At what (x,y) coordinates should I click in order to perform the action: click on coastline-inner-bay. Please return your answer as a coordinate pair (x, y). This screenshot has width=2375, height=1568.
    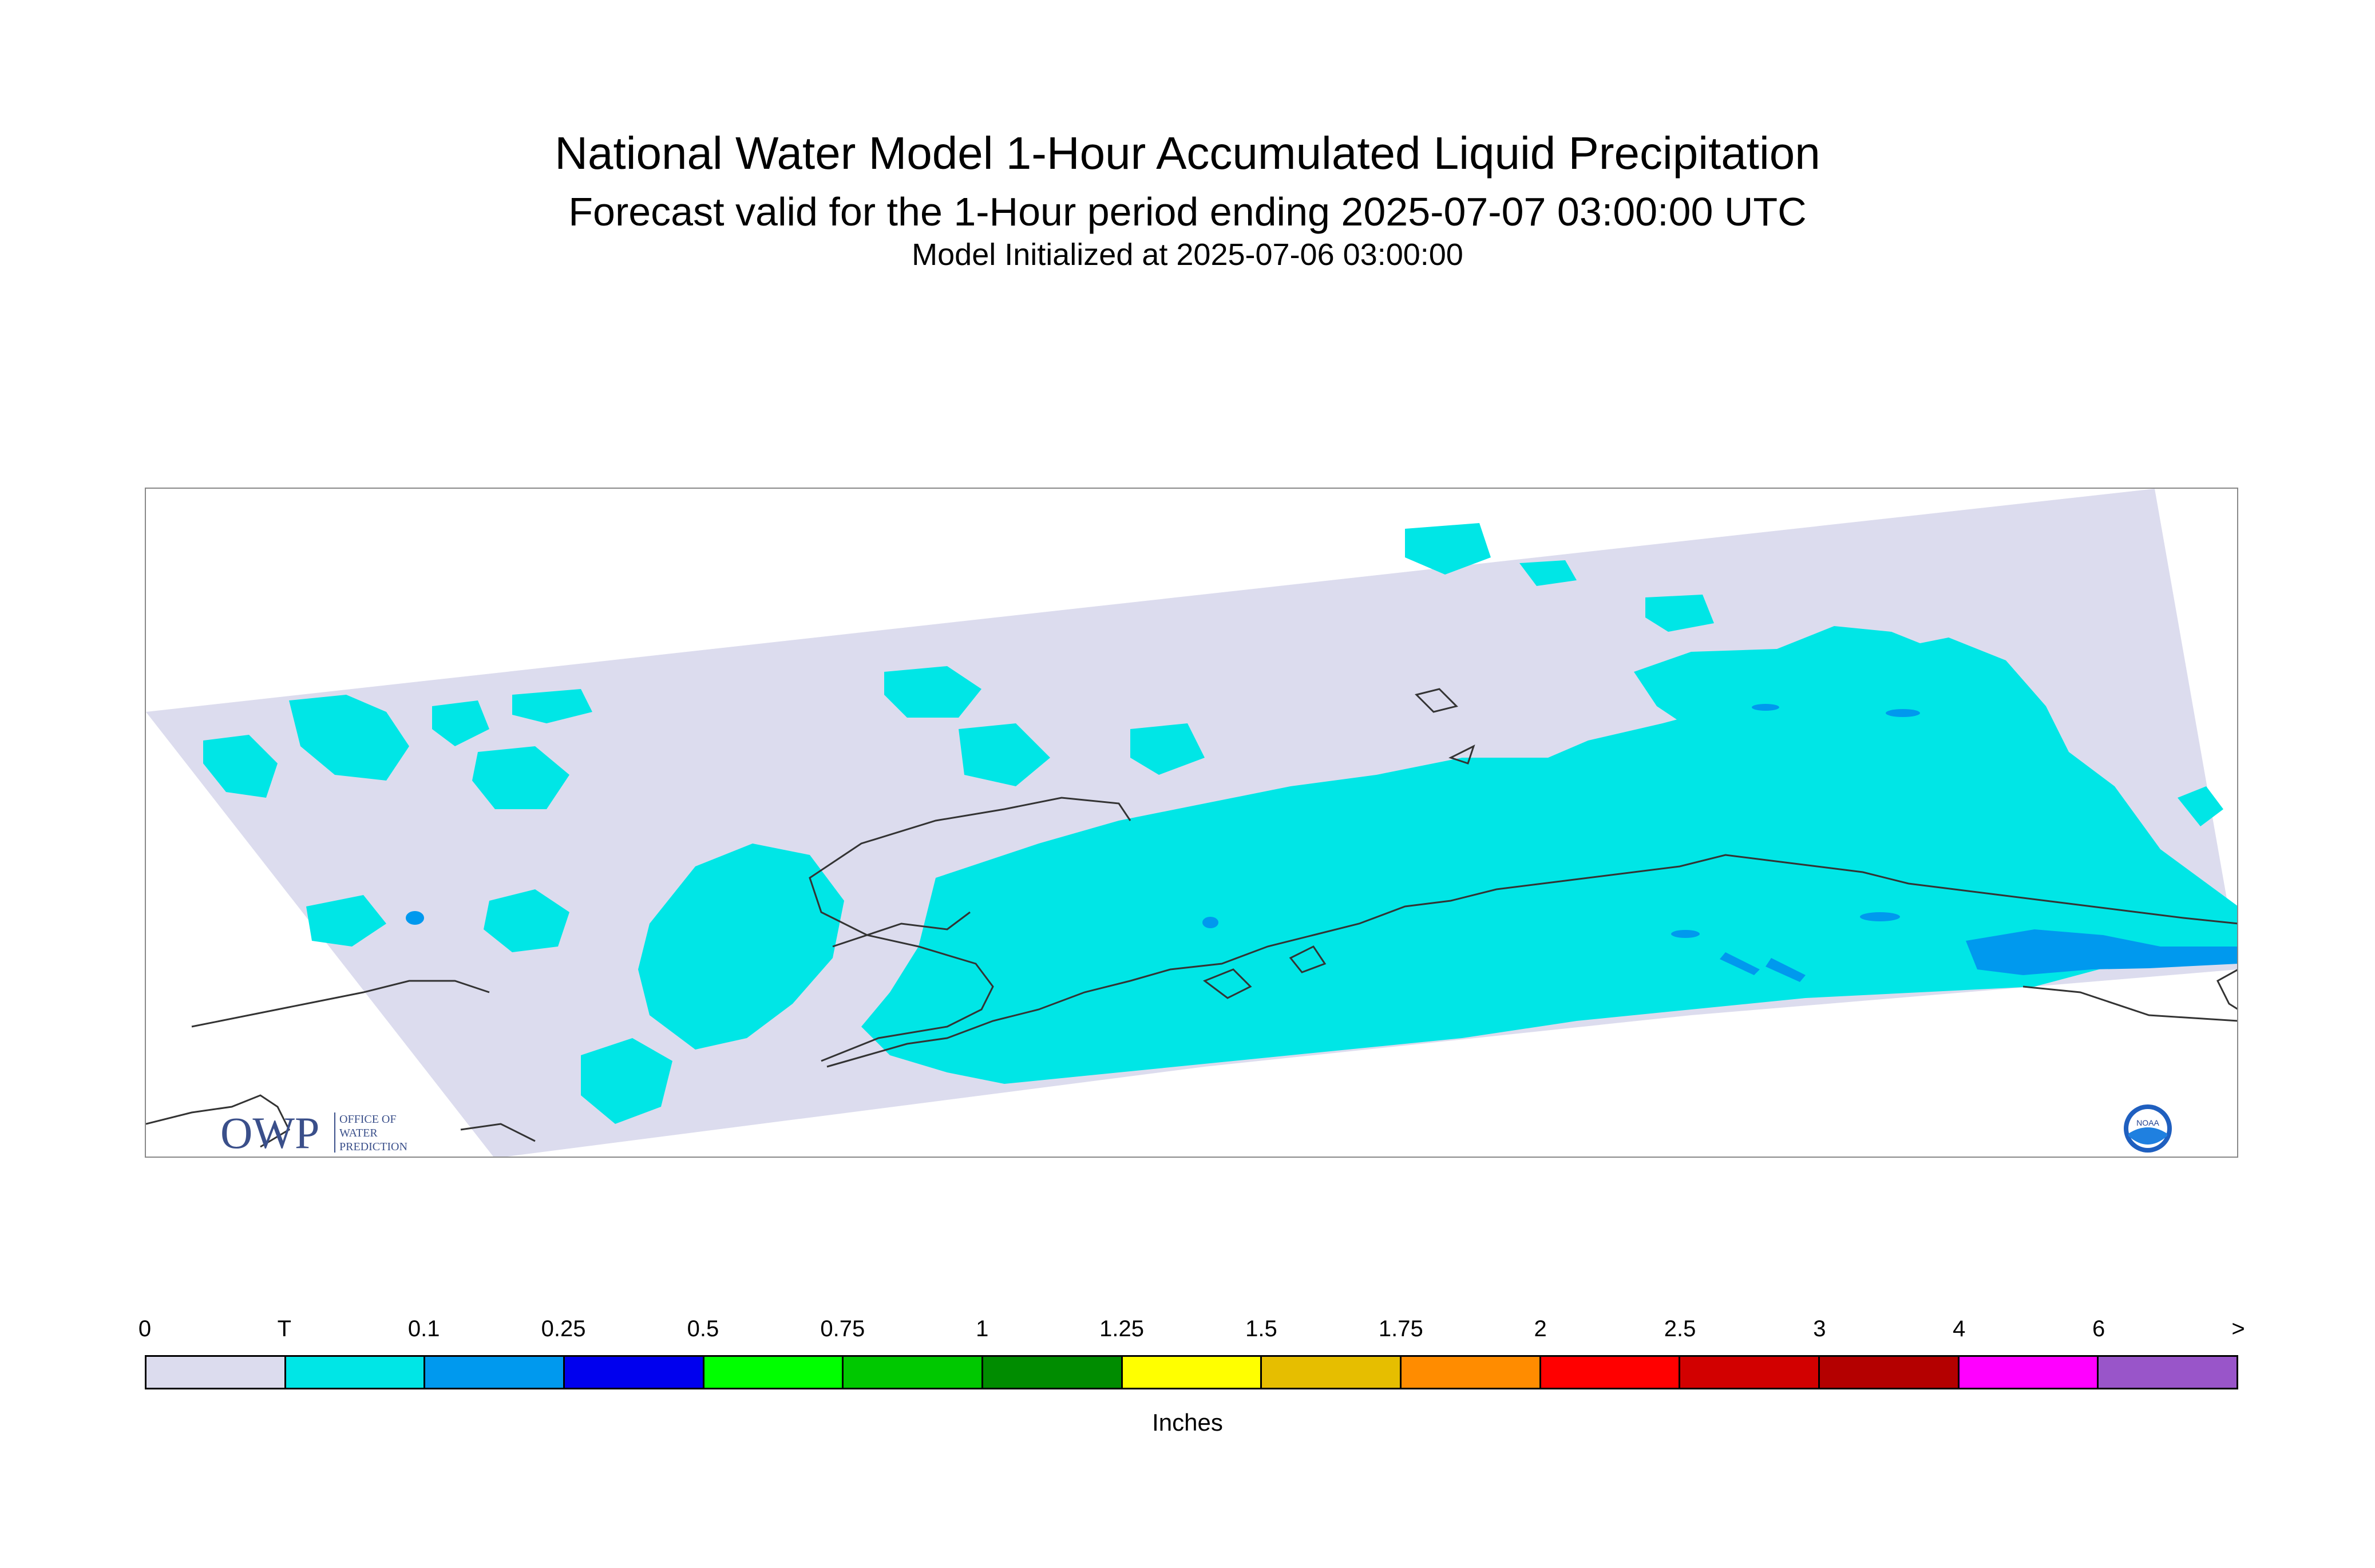
    Looking at the image, I should click on (902, 929).